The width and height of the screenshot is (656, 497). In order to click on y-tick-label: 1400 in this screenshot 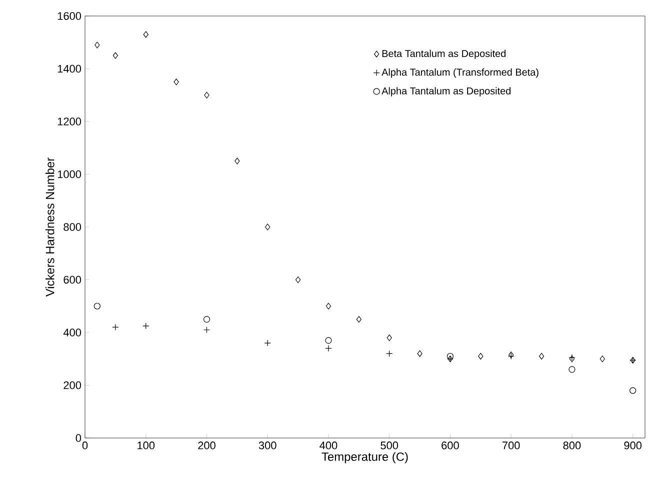, I will do `click(70, 68)`.